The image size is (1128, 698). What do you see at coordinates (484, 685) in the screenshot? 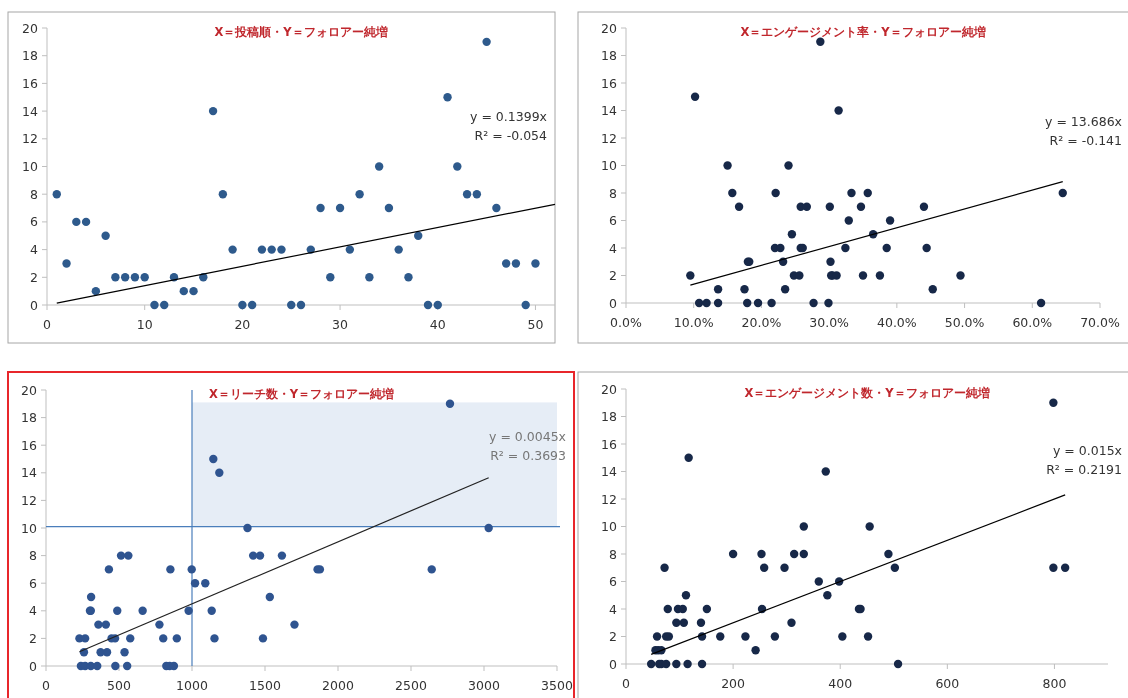
I see `x-tick-label: 3000` at bounding box center [484, 685].